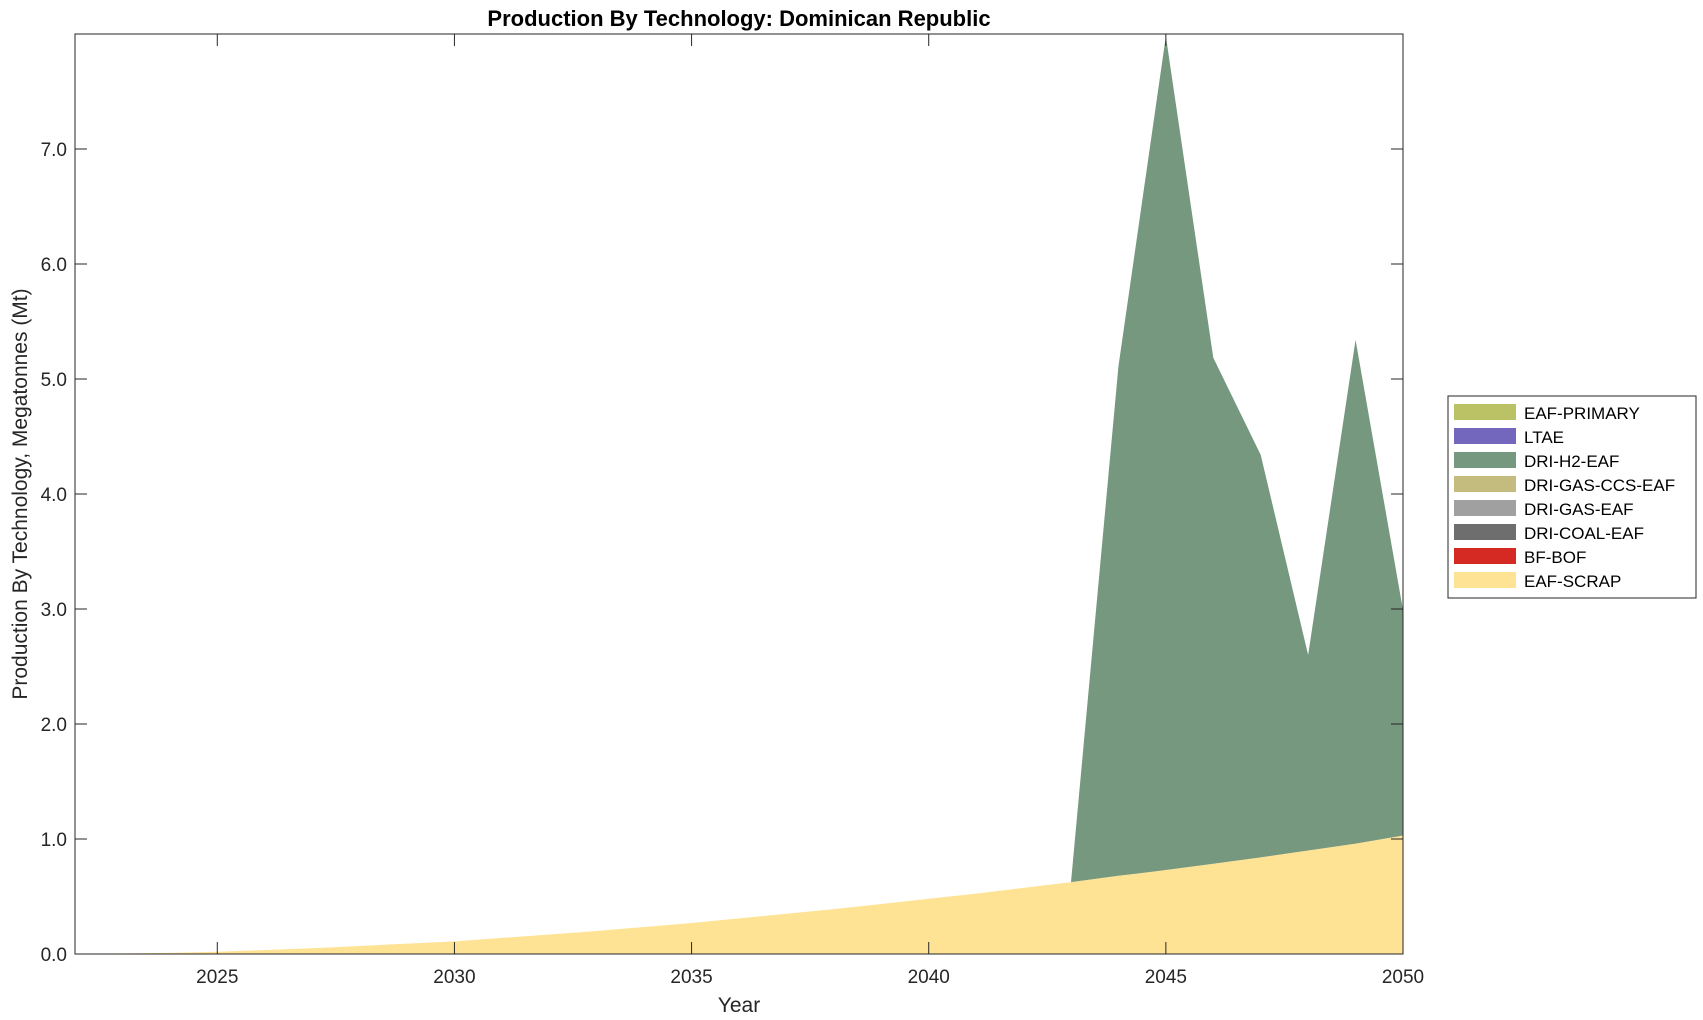  I want to click on legend-label: EAF-SCRAP, so click(1572, 581).